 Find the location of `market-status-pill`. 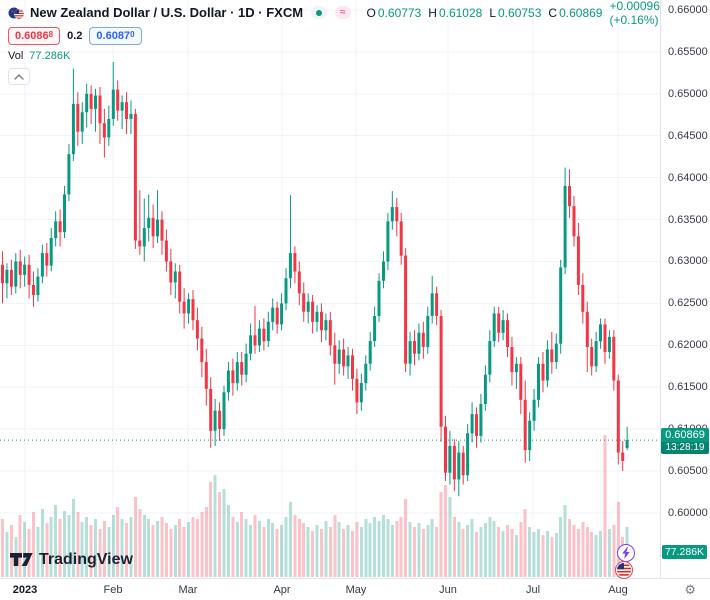

market-status-pill is located at coordinates (319, 12).